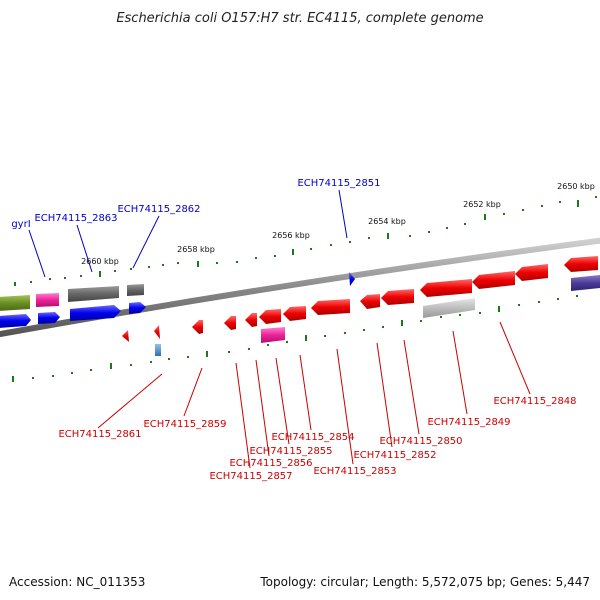 The height and width of the screenshot is (600, 600). I want to click on scale-label: 2652 kbp, so click(482, 204).